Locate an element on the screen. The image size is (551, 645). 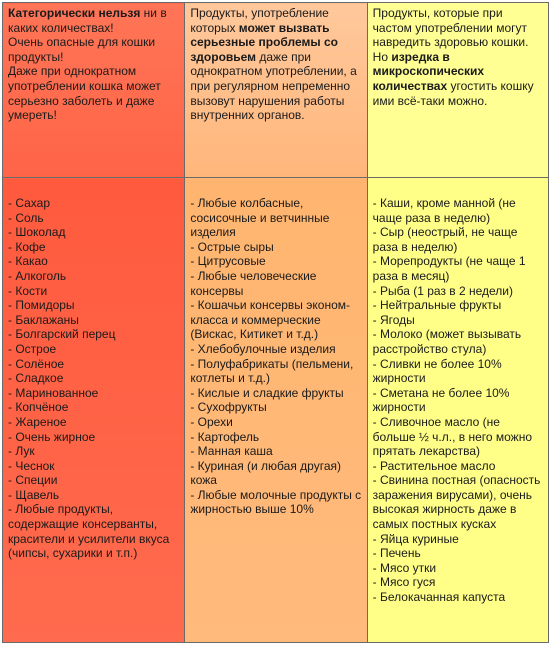
list-item: - Маринованное is located at coordinates (53, 392).